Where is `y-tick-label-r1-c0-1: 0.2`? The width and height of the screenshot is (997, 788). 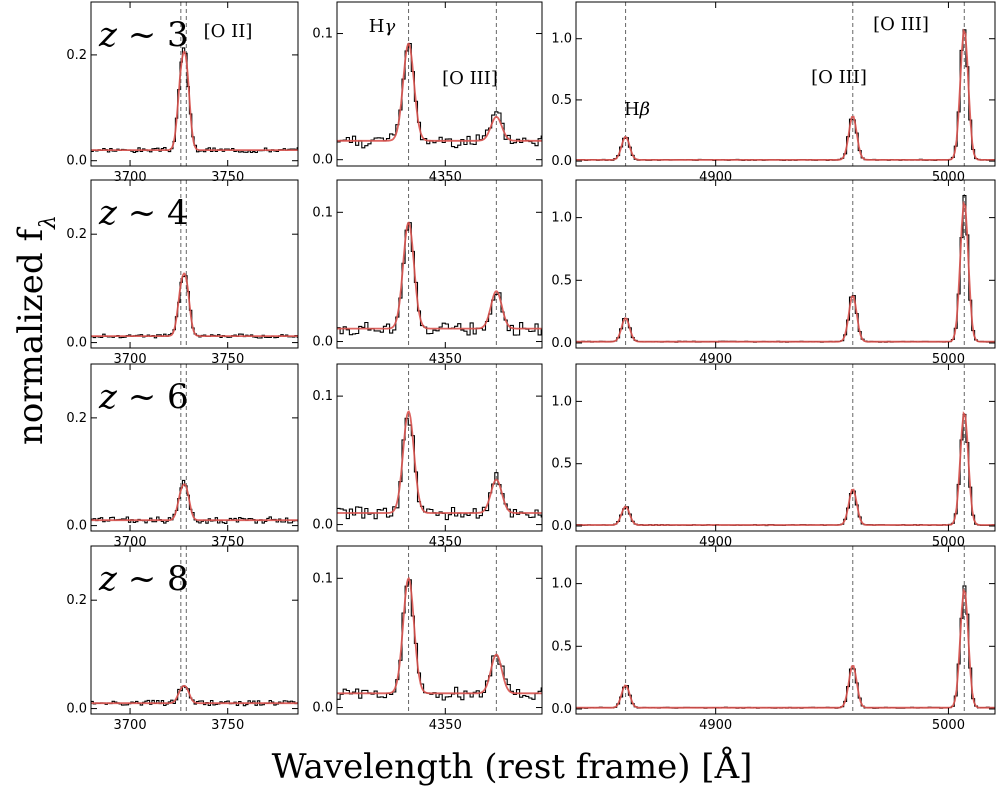
y-tick-label-r1-c0-1: 0.2 is located at coordinates (76, 234).